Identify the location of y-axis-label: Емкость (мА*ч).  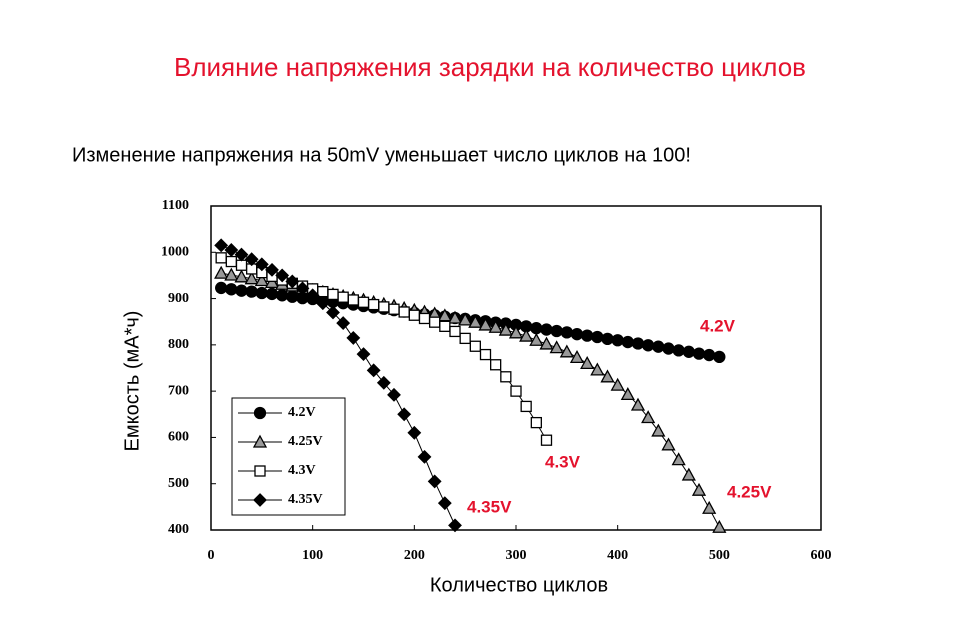
(132, 381).